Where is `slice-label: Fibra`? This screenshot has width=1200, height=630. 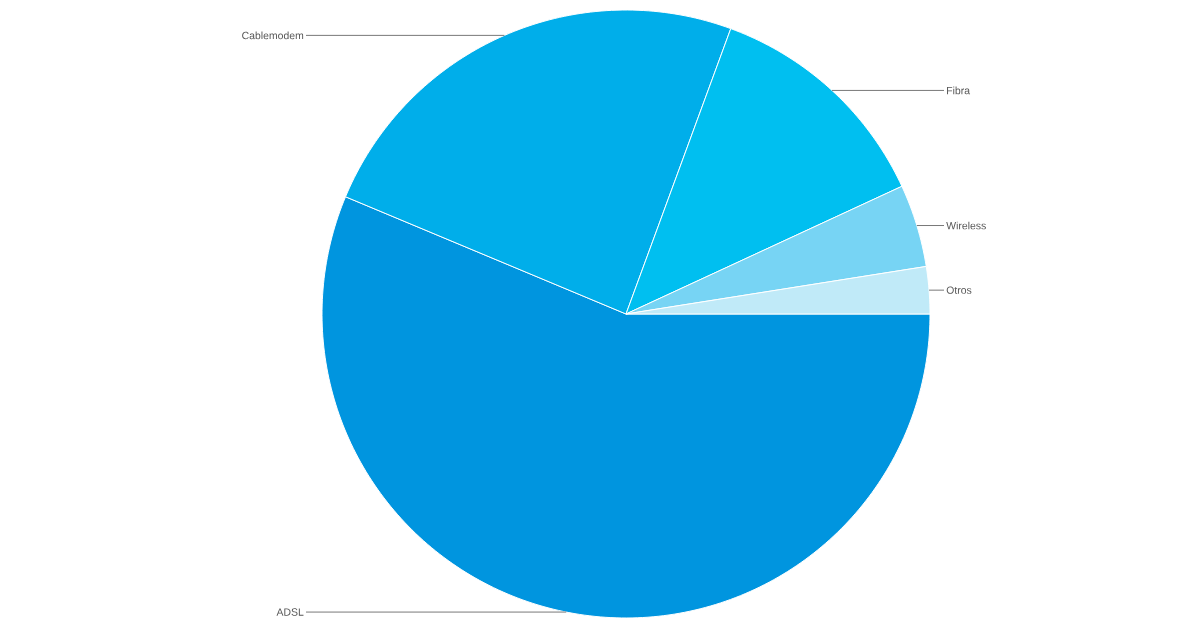
slice-label: Fibra is located at coordinates (959, 90).